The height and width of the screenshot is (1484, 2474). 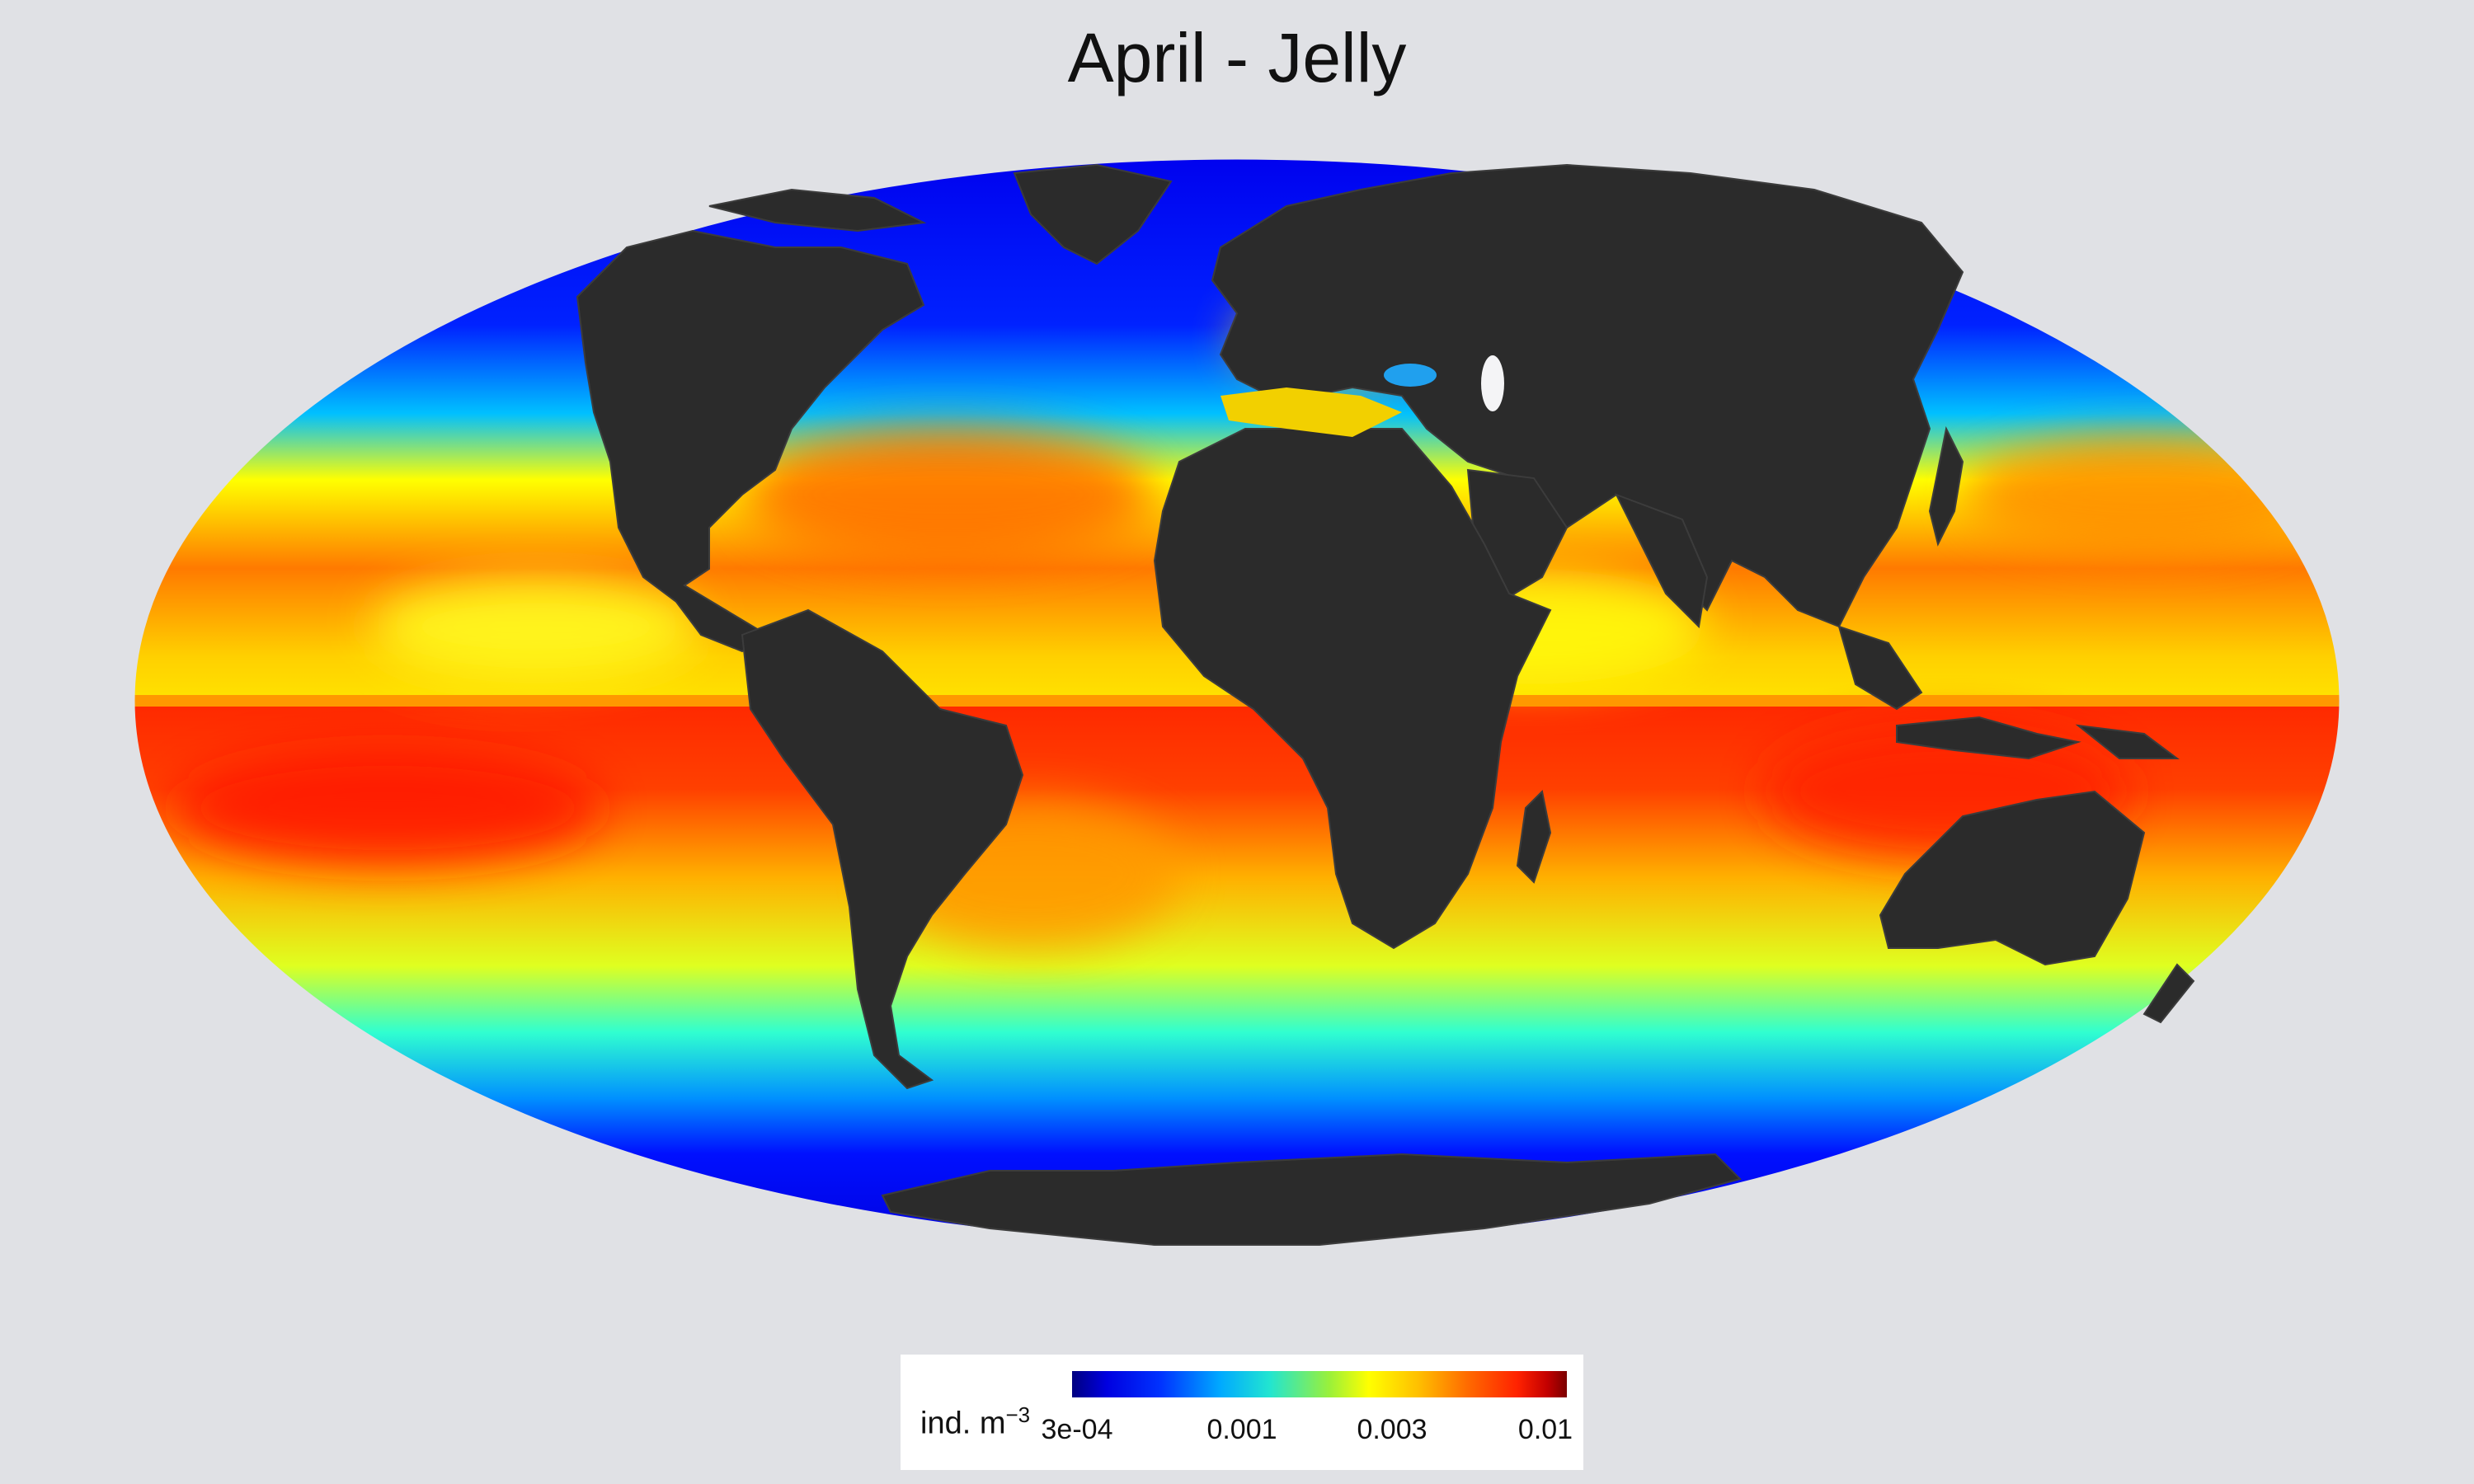 I want to click on india, so click(x=1661, y=561).